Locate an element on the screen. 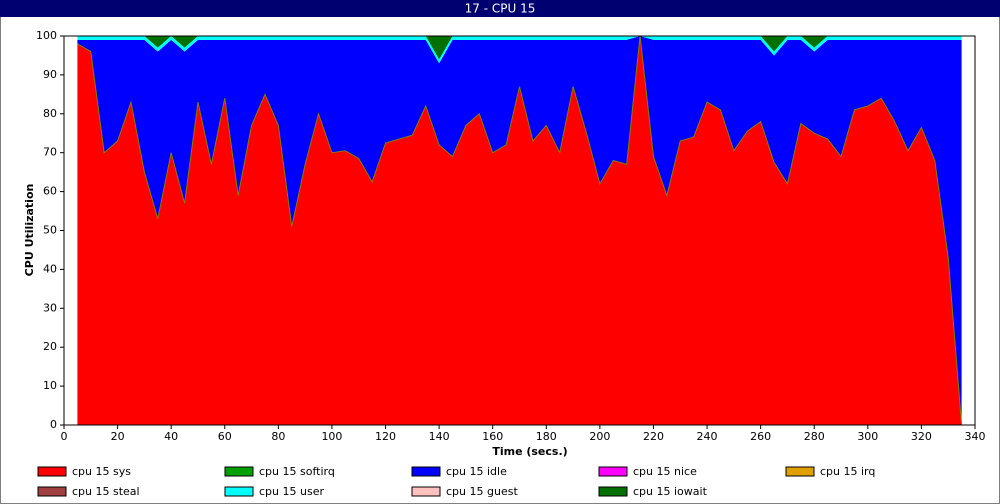 This screenshot has width=1000, height=504. y-tick-label: 10 is located at coordinates (50, 385).